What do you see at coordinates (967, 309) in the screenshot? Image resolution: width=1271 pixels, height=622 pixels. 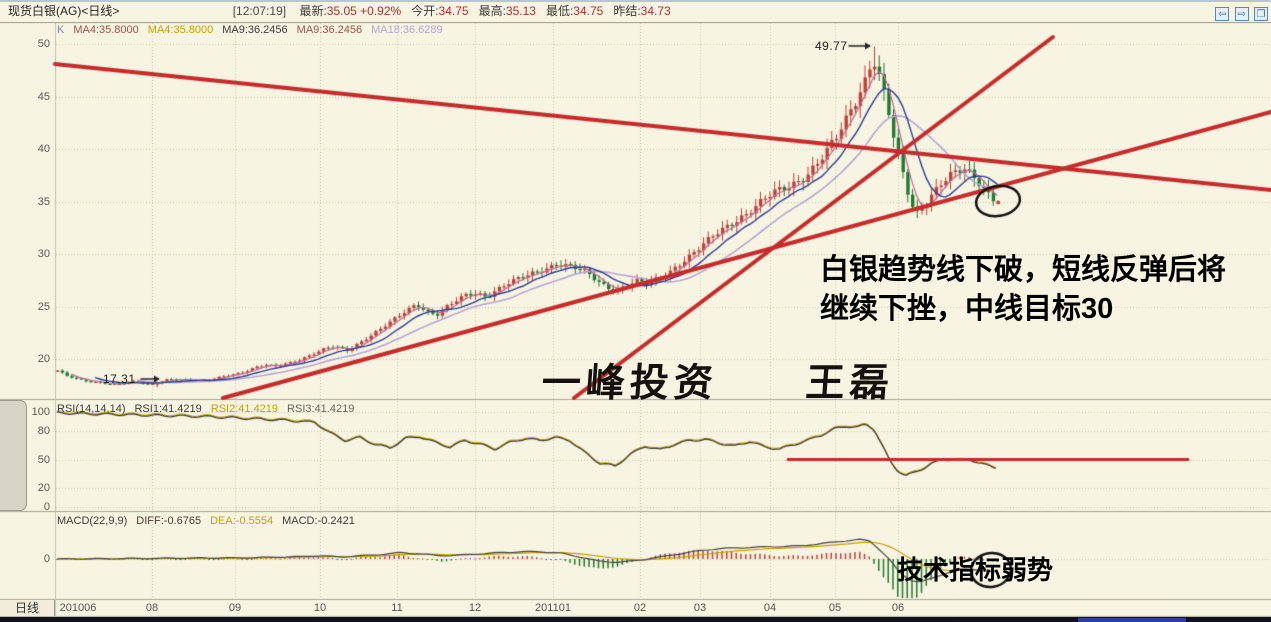 I see `analysis-note-line2: 继续下挫，中线目标30` at bounding box center [967, 309].